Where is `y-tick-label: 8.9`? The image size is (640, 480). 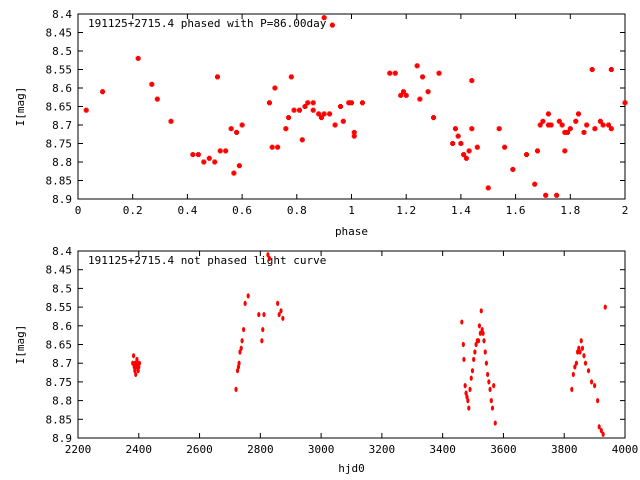 y-tick-label: 8.9 is located at coordinates (62, 199).